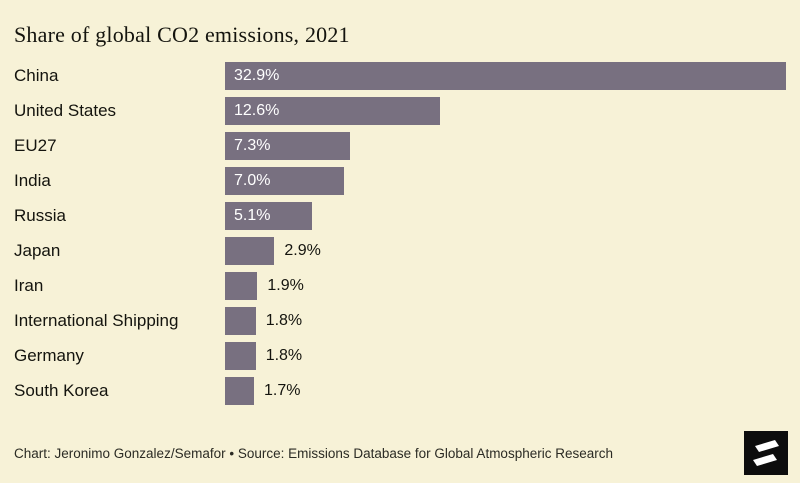  Describe the element at coordinates (252, 180) in the screenshot. I see `value-label: 7.0%` at that location.